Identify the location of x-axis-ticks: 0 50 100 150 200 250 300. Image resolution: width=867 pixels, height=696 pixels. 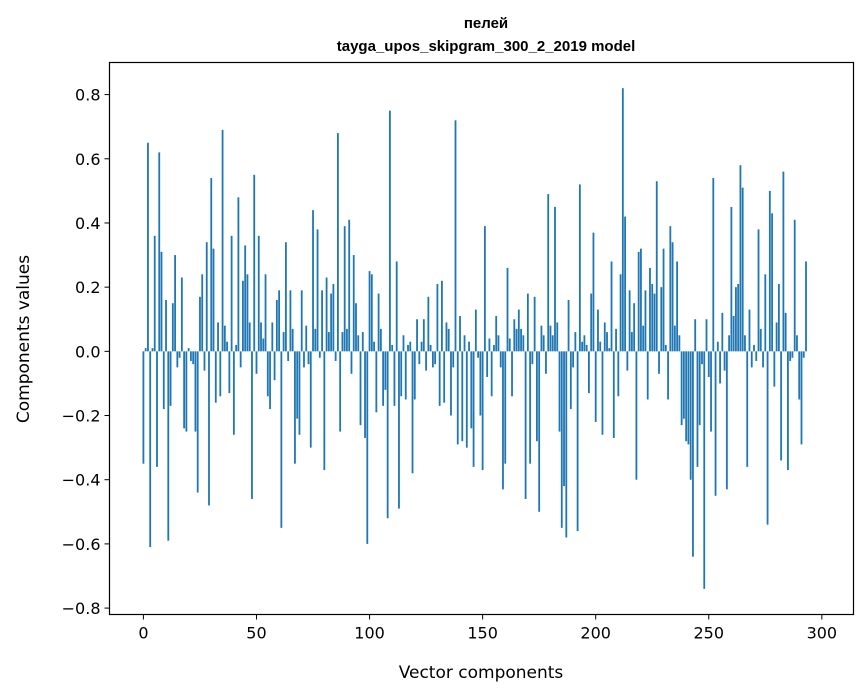
(487, 628).